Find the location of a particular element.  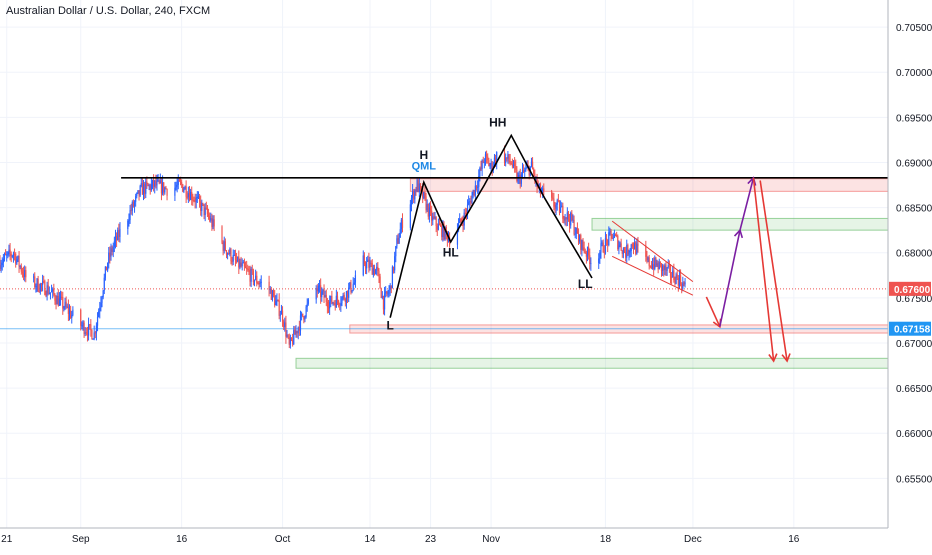

y-tick-label: 0.69000 is located at coordinates (914, 163).